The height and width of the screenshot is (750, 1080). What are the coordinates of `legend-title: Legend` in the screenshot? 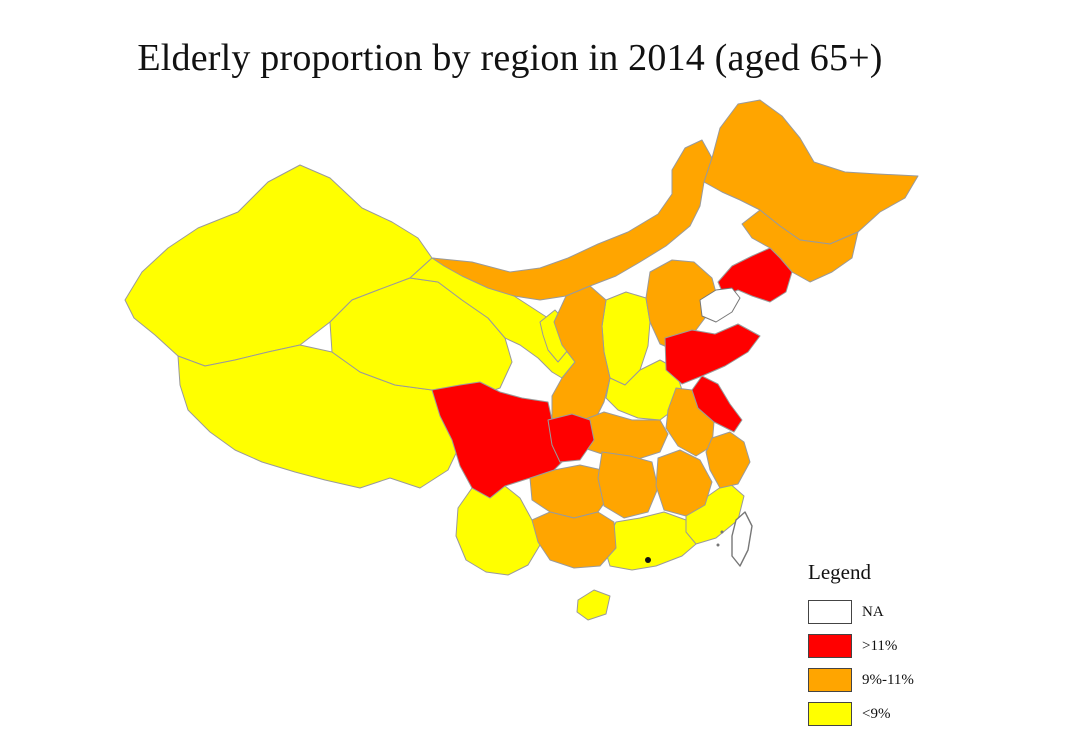 It's located at (839, 572).